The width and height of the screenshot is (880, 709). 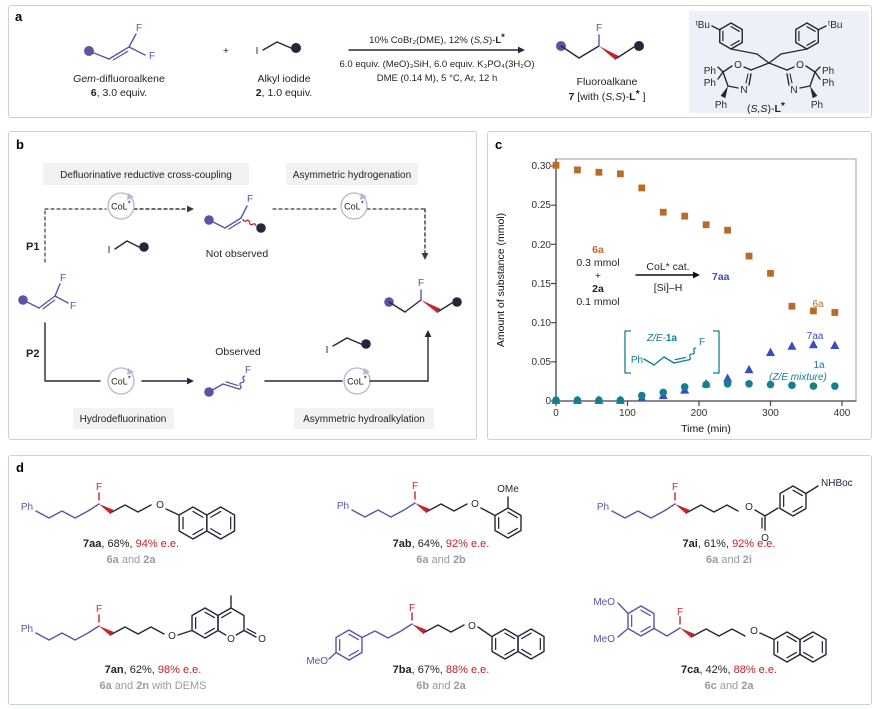 I want to click on series-label-1a: 1a, so click(x=819, y=365).